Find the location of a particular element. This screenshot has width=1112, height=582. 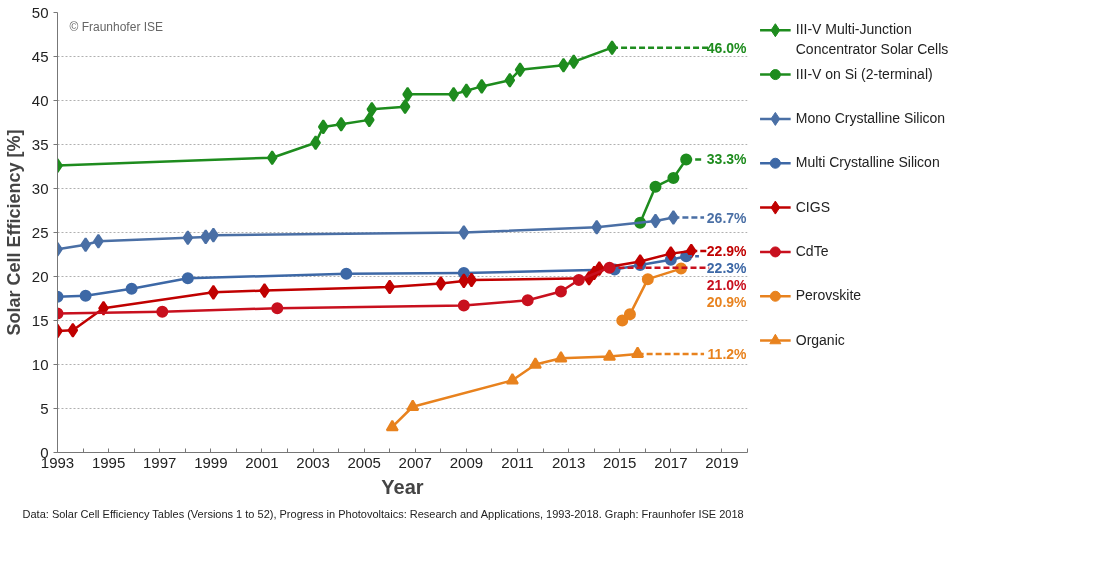

text: Data: Solar Cell Efficiency Tables (Versions 1 to 52), Progress in Photovoltaics: Research and Applications, 1993-2018. Graph: Fraunhofer ISE 2018 is located at coordinates (383, 513).